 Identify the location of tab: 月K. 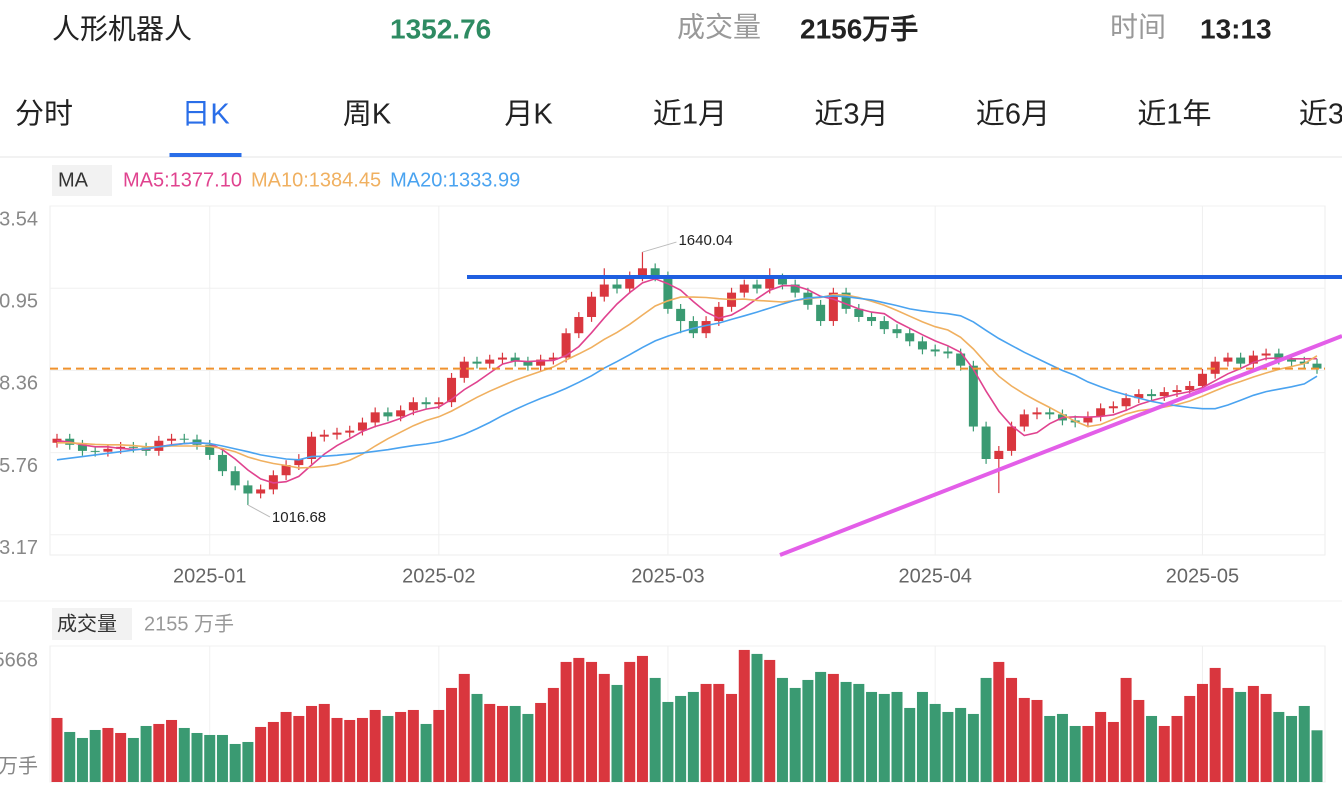
(528, 115).